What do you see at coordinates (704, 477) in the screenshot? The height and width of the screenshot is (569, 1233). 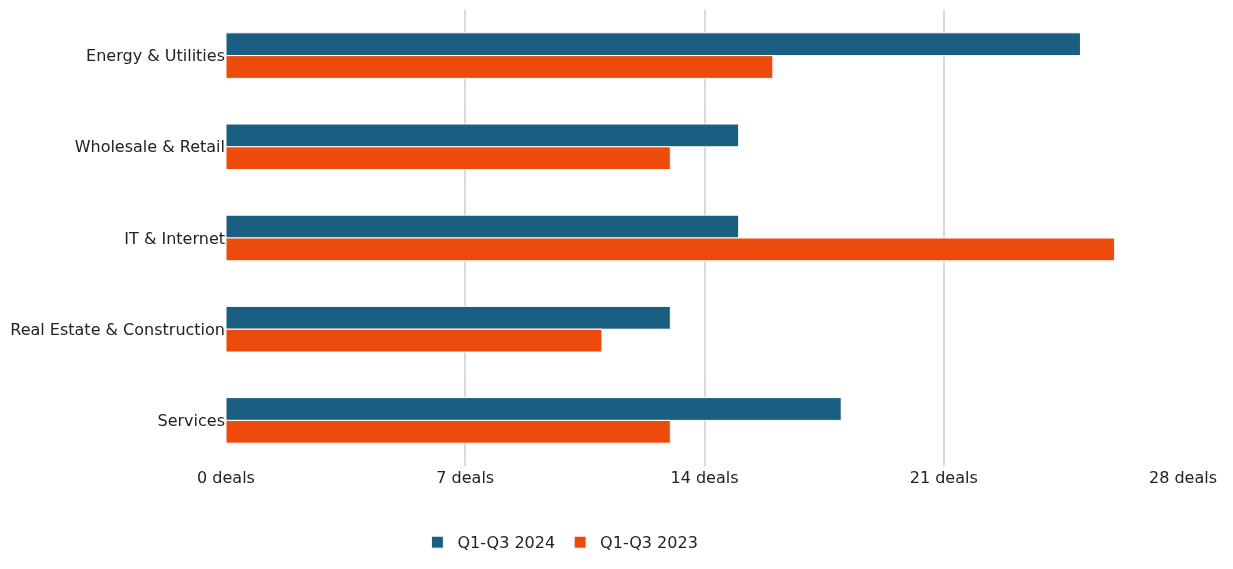 I see `x-tick-label: 14 deals` at bounding box center [704, 477].